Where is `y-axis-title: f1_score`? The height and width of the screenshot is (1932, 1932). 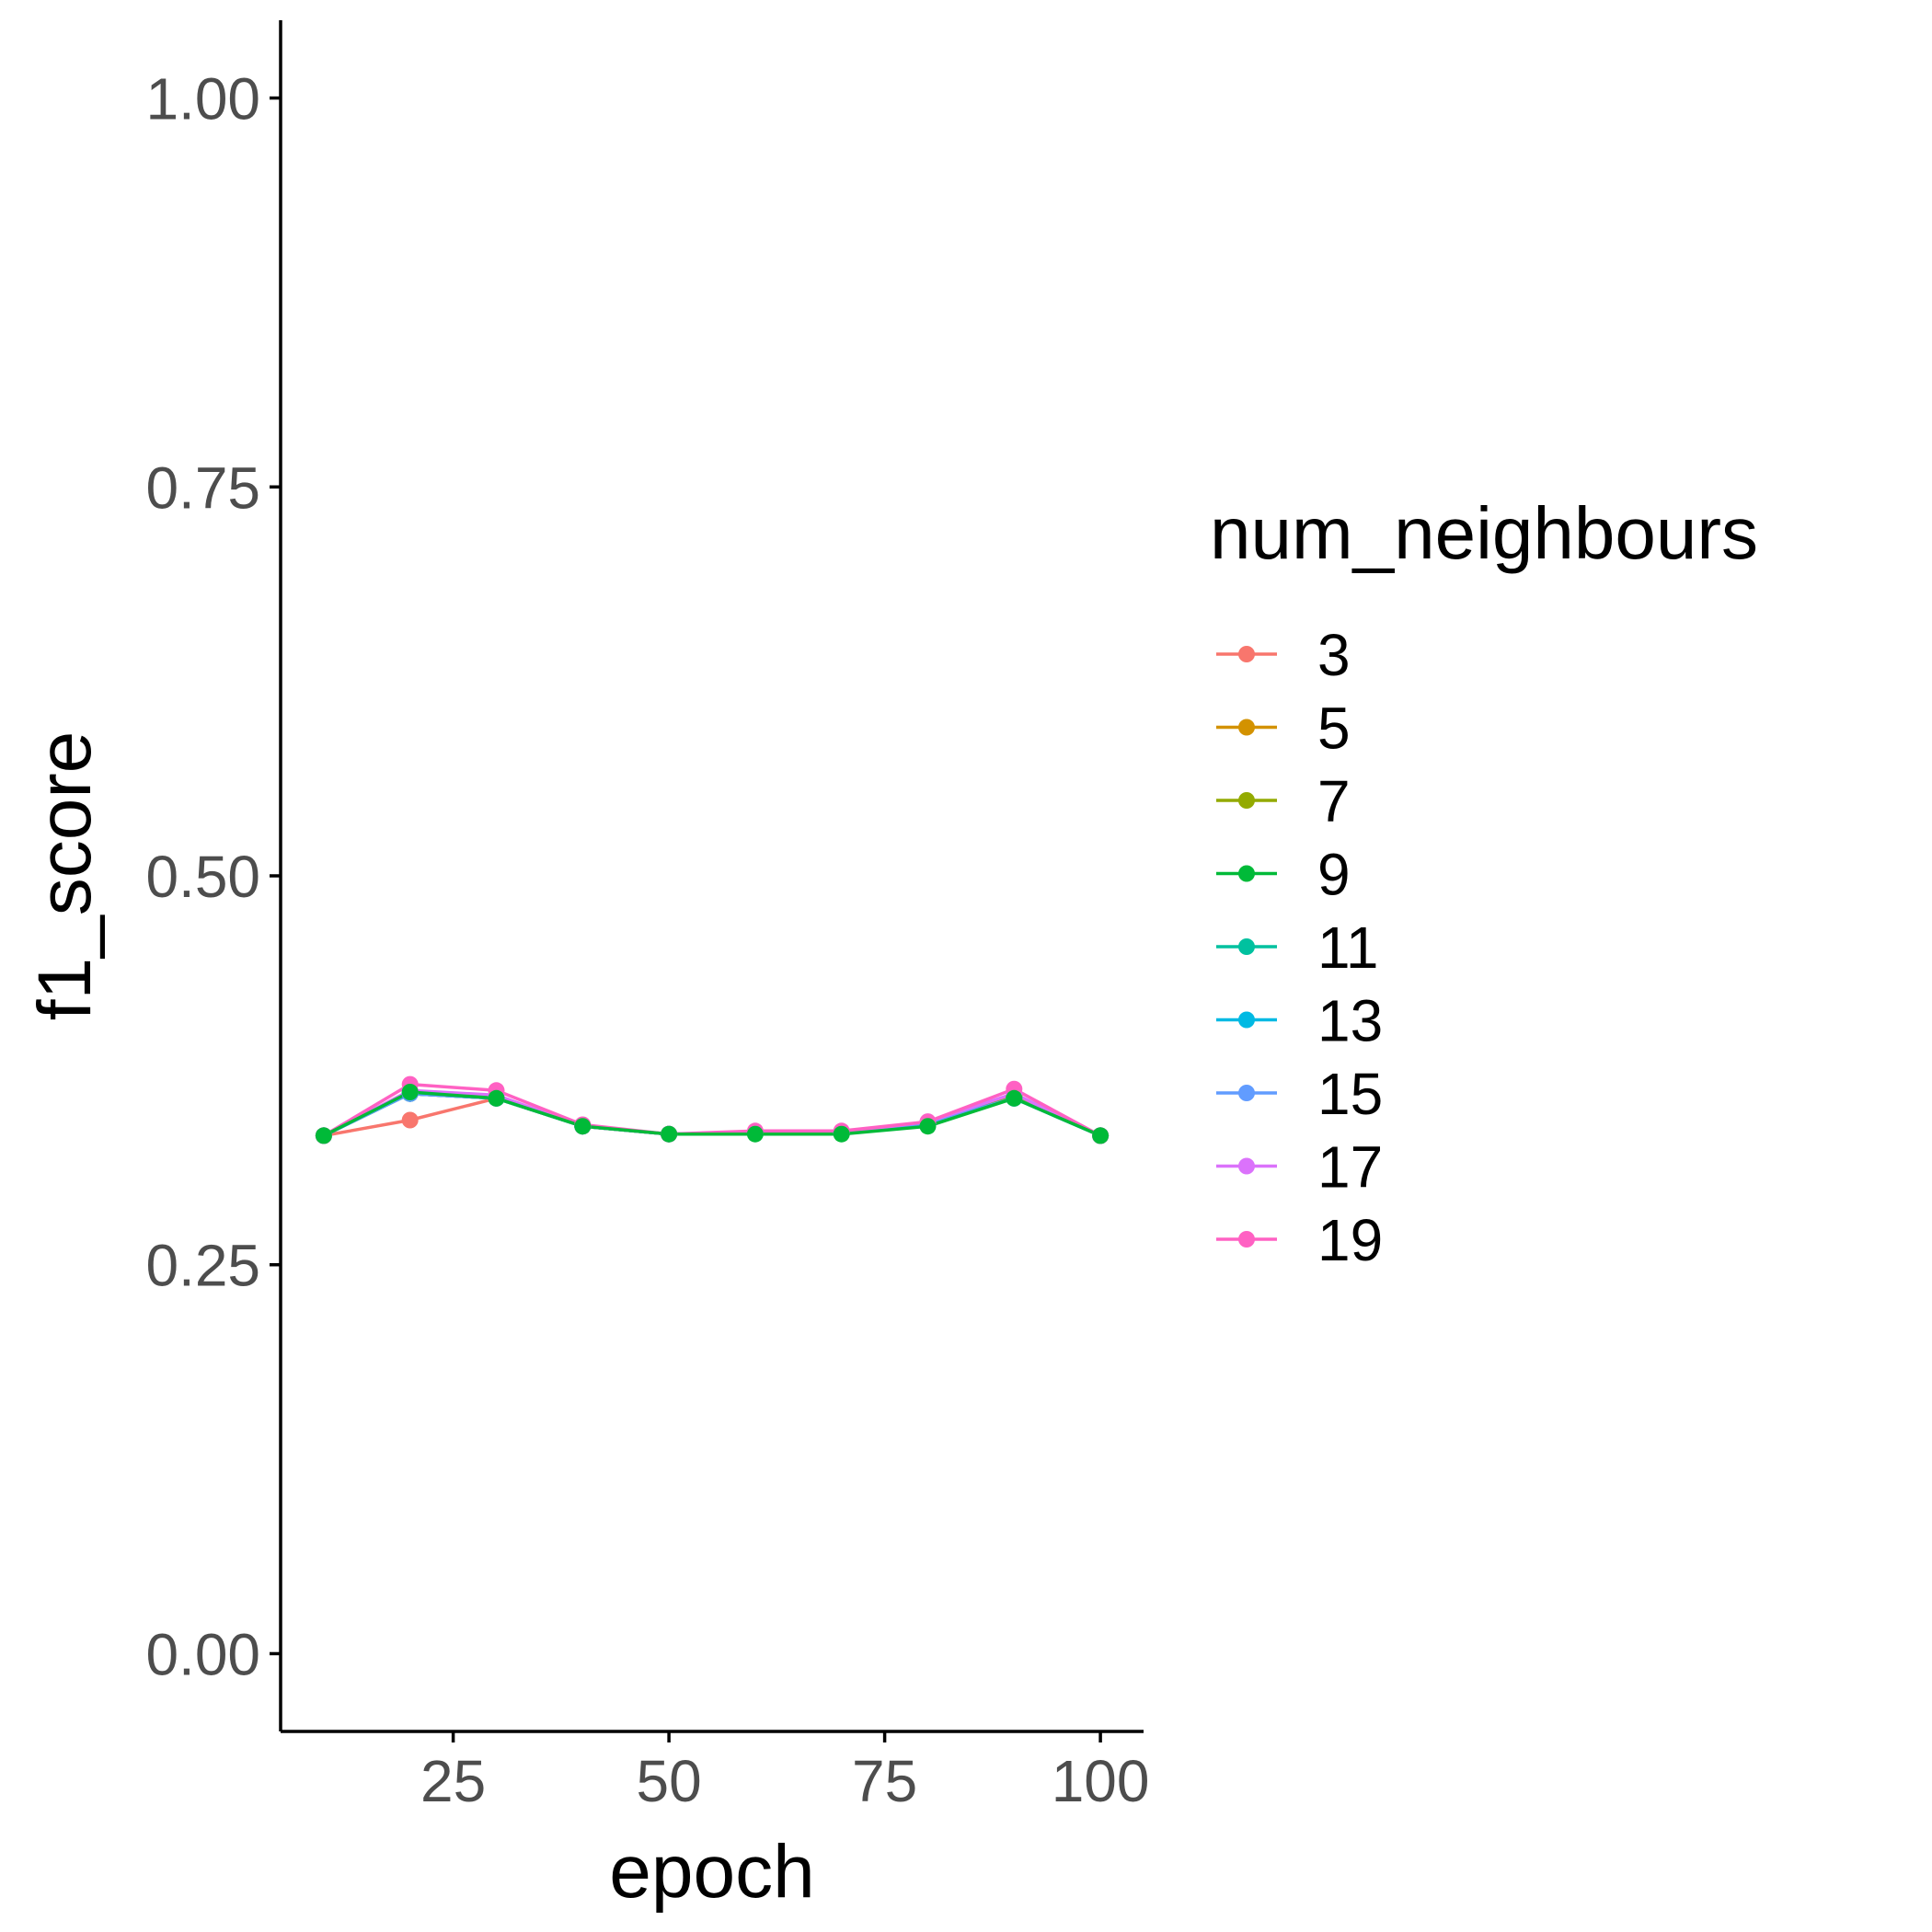
y-axis-title: f1_score is located at coordinates (65, 876).